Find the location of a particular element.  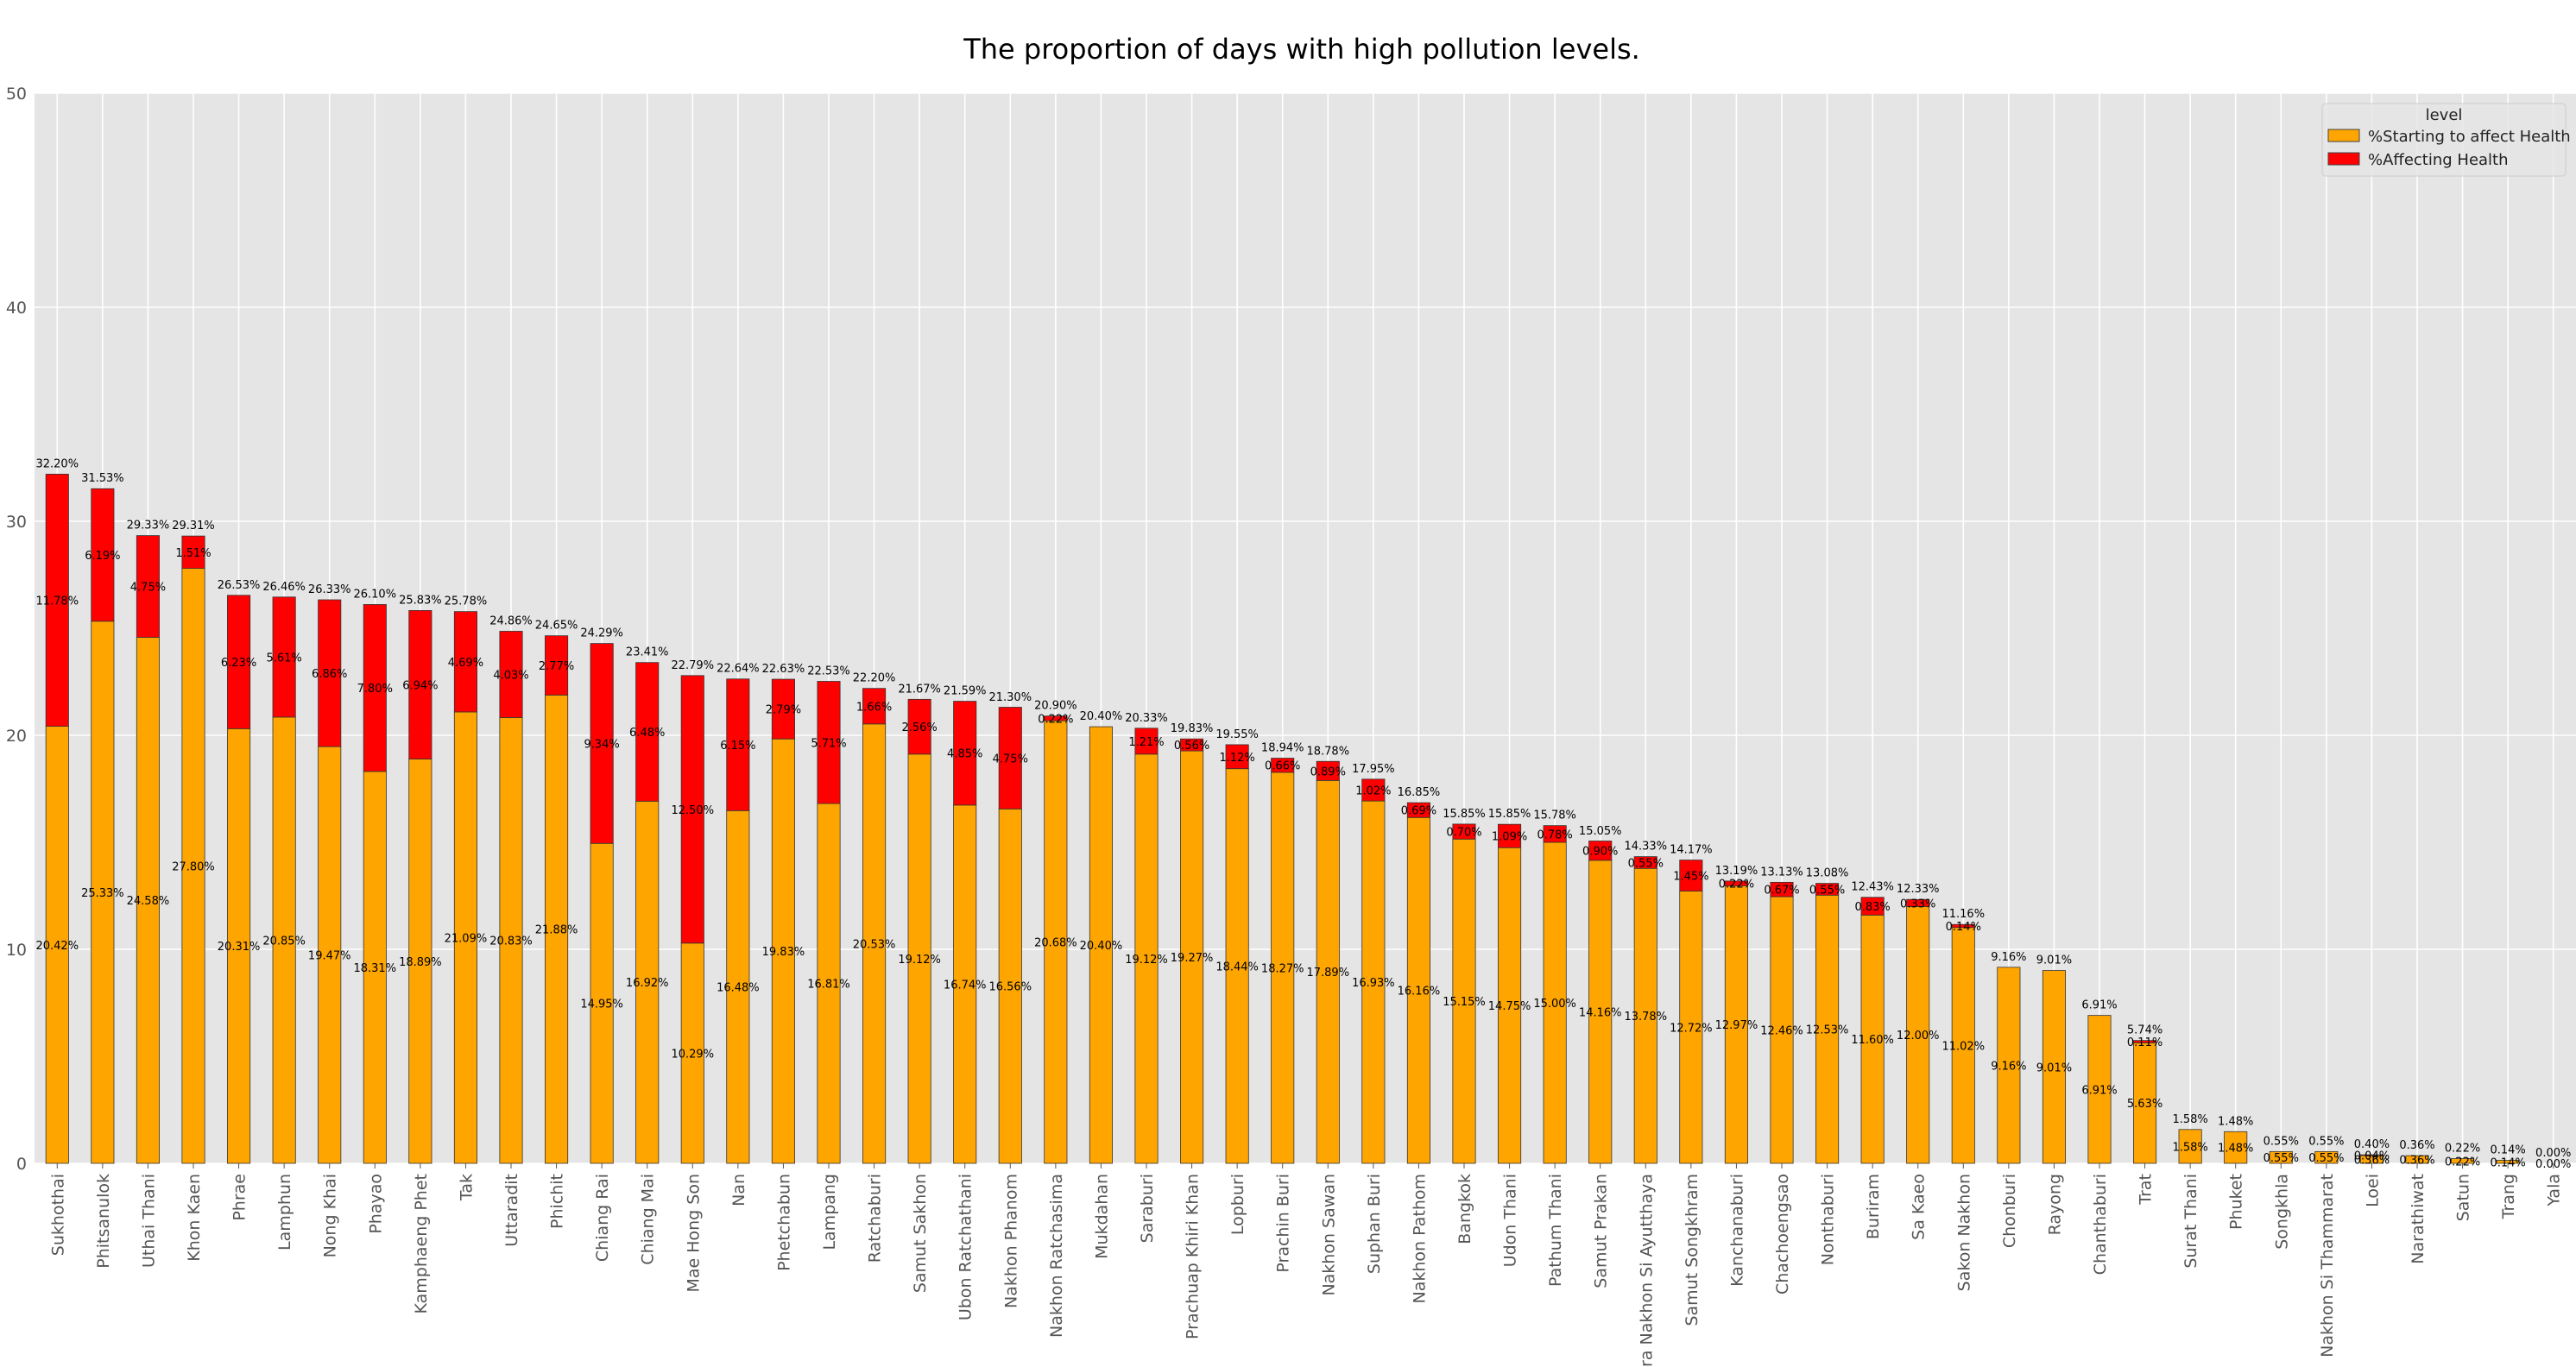

total-label: 24.65% is located at coordinates (556, 626).